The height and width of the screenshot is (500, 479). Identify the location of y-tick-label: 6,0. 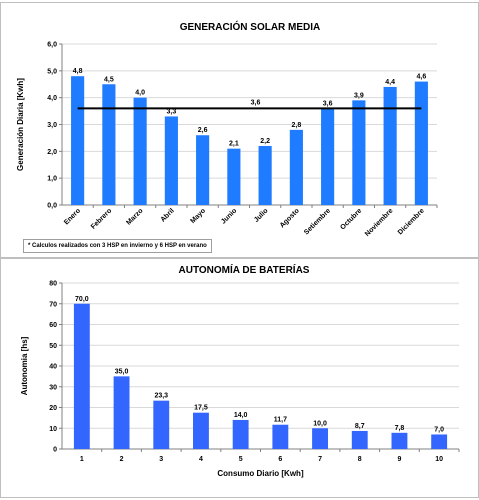
(52, 45).